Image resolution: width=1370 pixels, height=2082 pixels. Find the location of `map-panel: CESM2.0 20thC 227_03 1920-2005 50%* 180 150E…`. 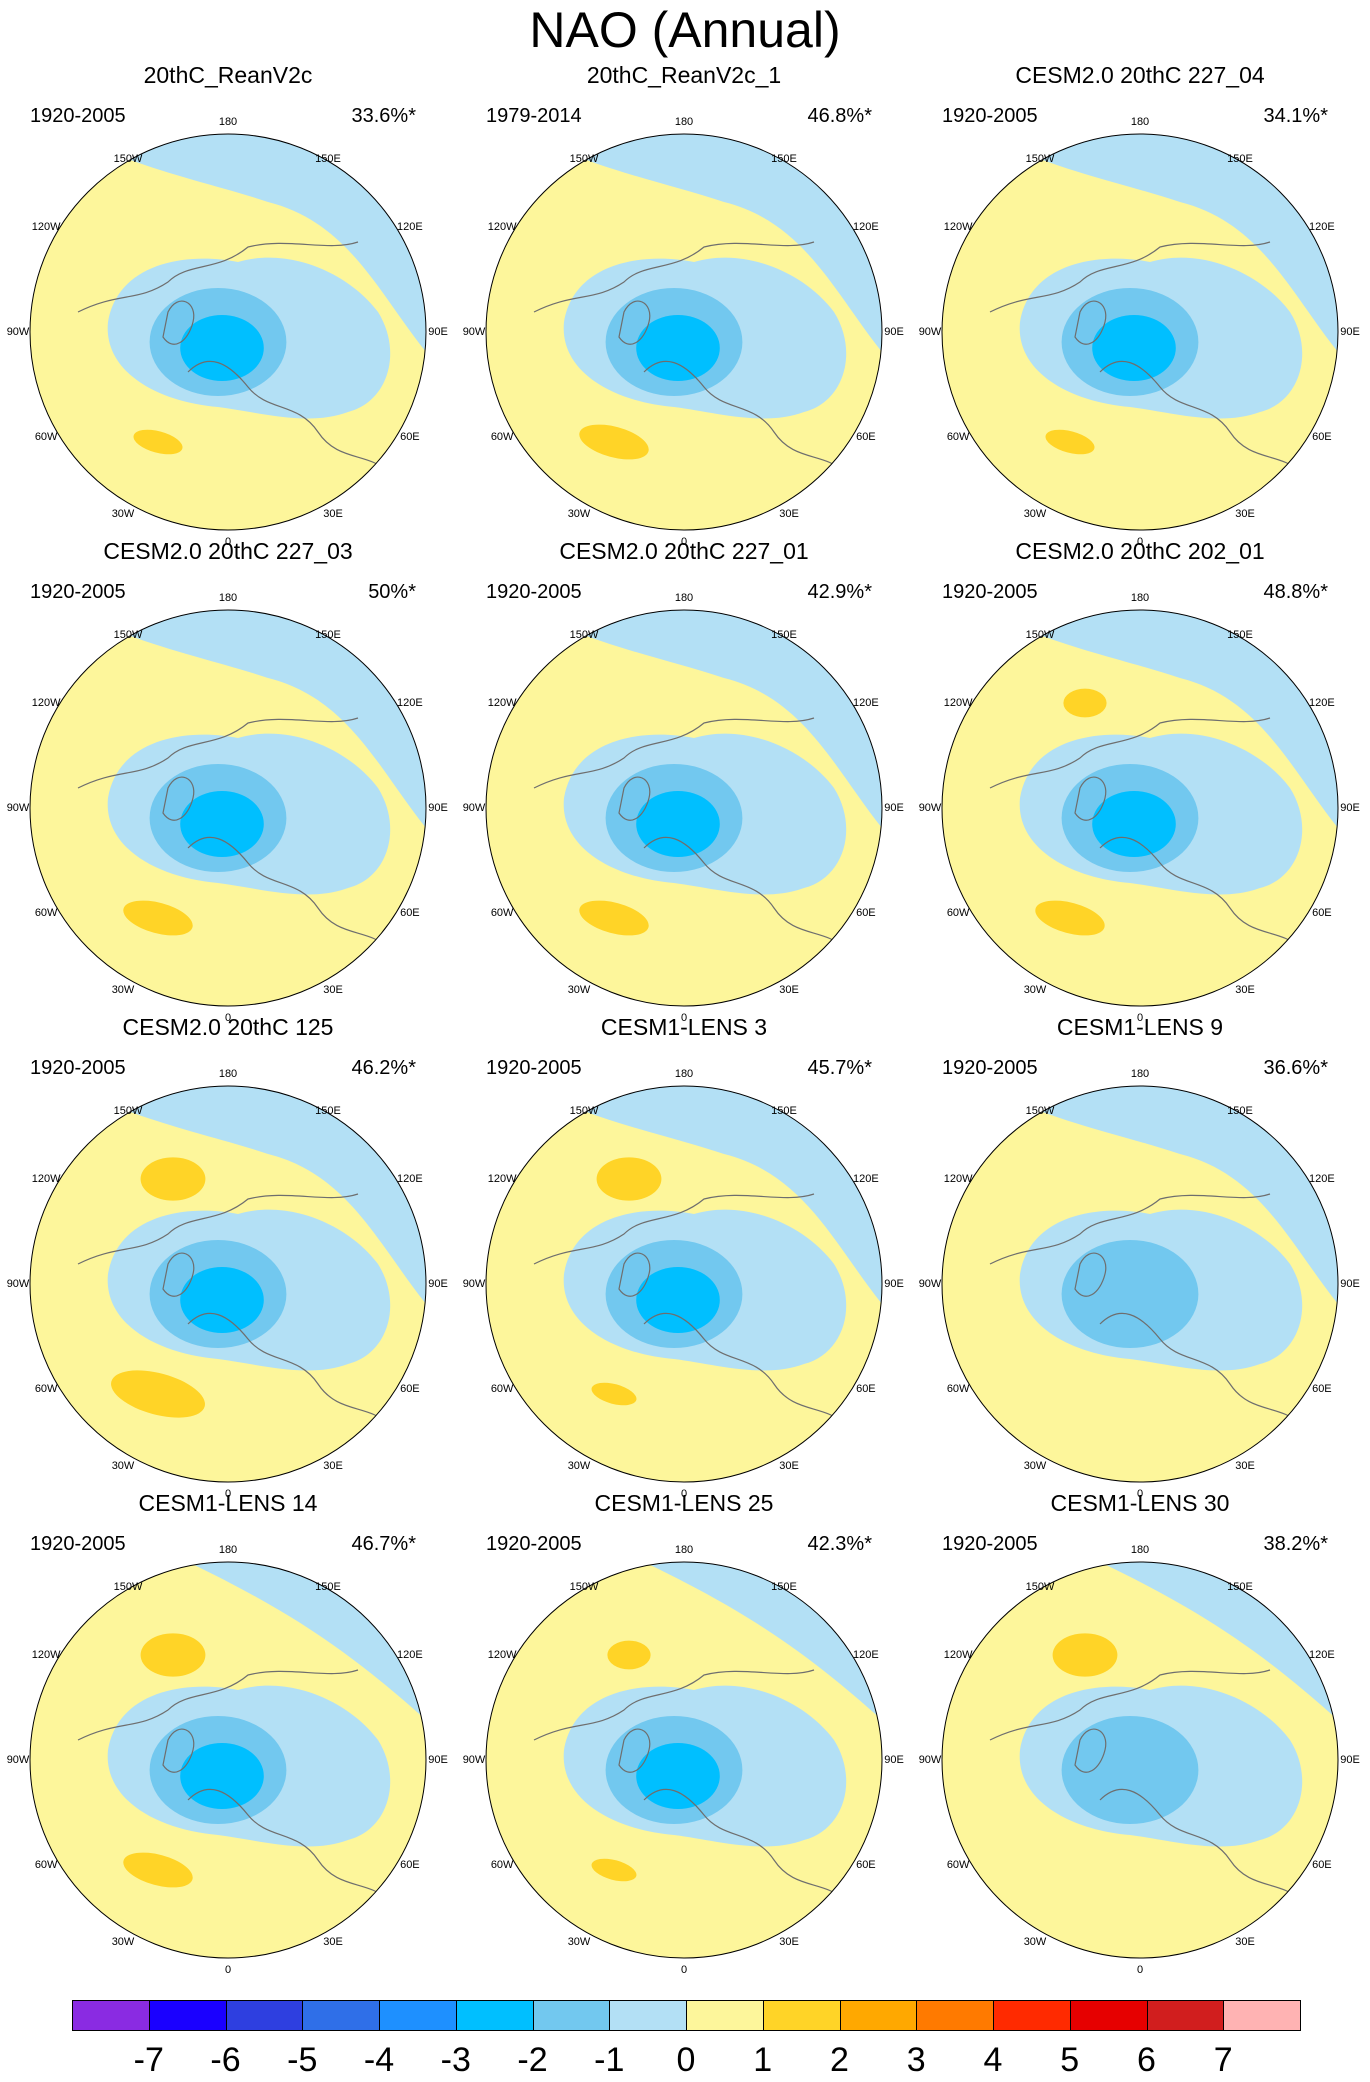

map-panel: CESM2.0 20thC 227_03 1920-2005 50%* 180 150E… is located at coordinates (228, 781).